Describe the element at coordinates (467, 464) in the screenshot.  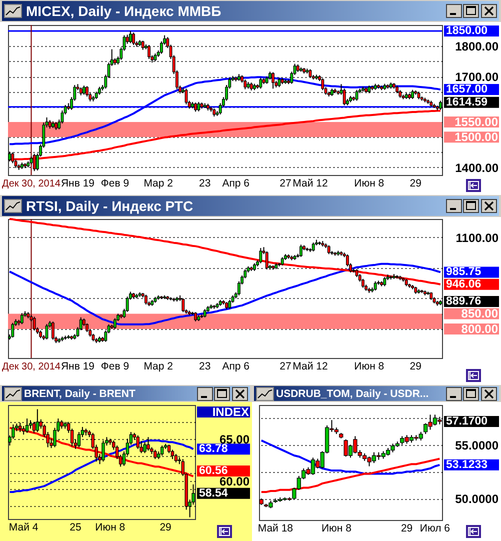
I see `data-label: 53.1233` at that location.